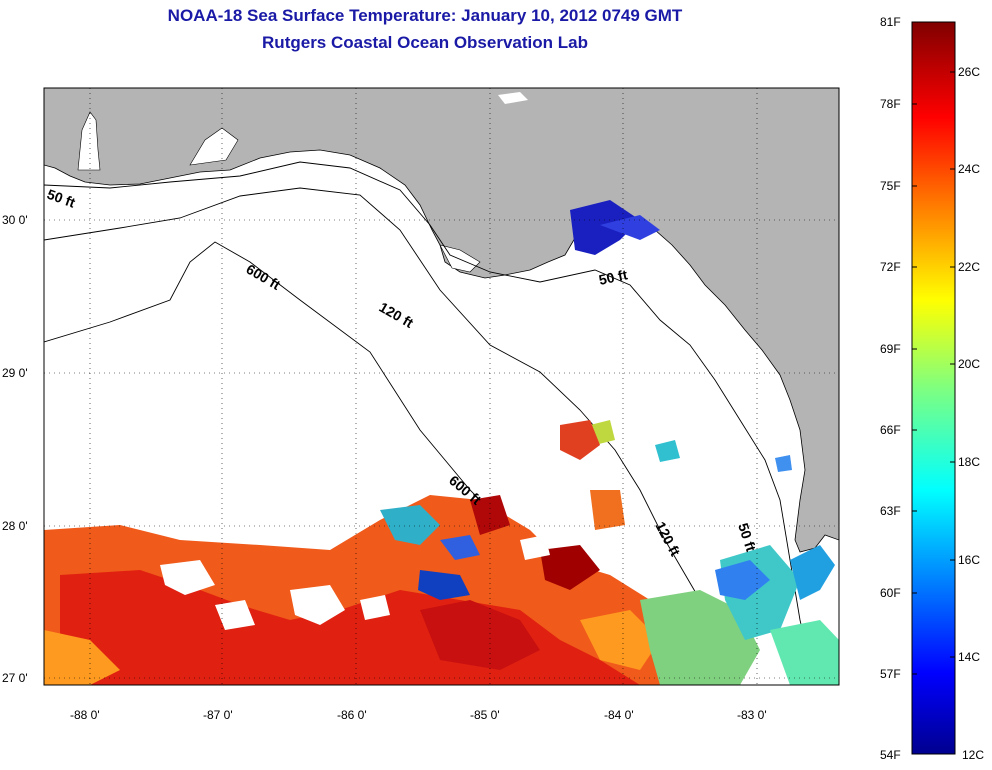 The image size is (992, 770). I want to click on lon-tick-label: -85 0', so click(485, 715).